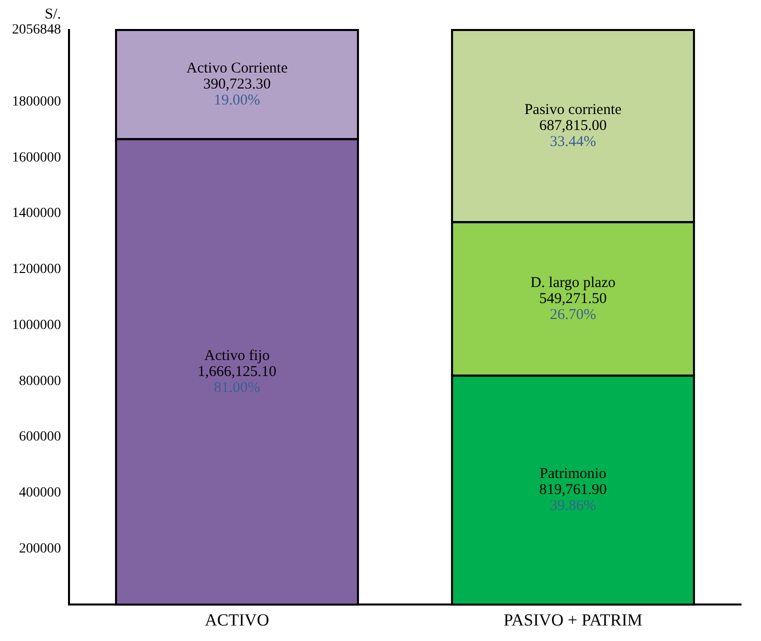  I want to click on x-tick-label: ACTIVO, so click(237, 620).